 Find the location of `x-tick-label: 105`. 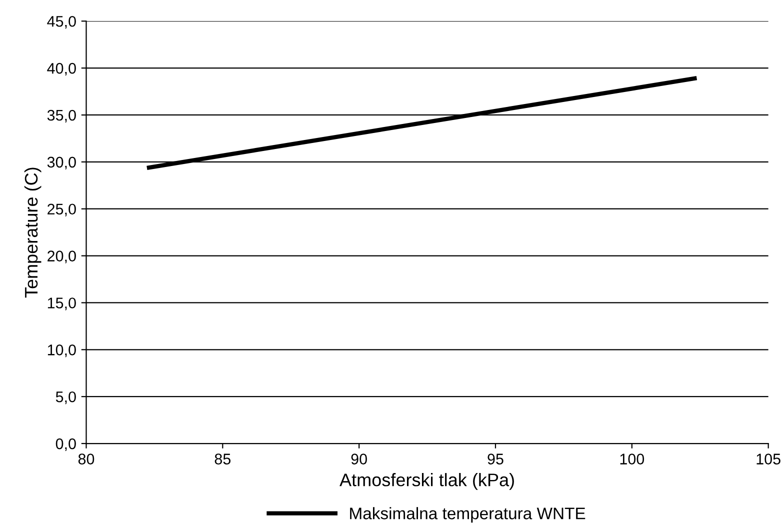

x-tick-label: 105 is located at coordinates (768, 459).